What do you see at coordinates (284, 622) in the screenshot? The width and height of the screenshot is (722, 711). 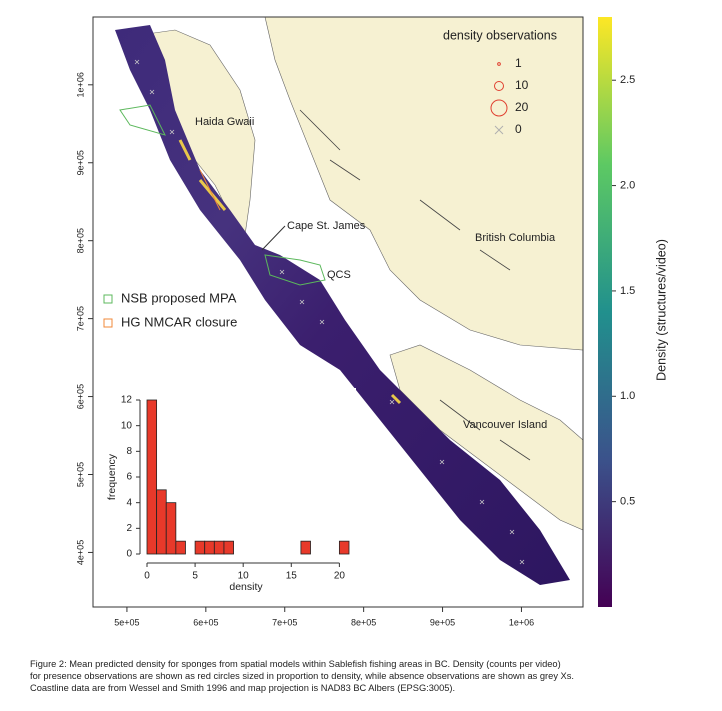 I see `x-tick-label: 7e+05` at bounding box center [284, 622].